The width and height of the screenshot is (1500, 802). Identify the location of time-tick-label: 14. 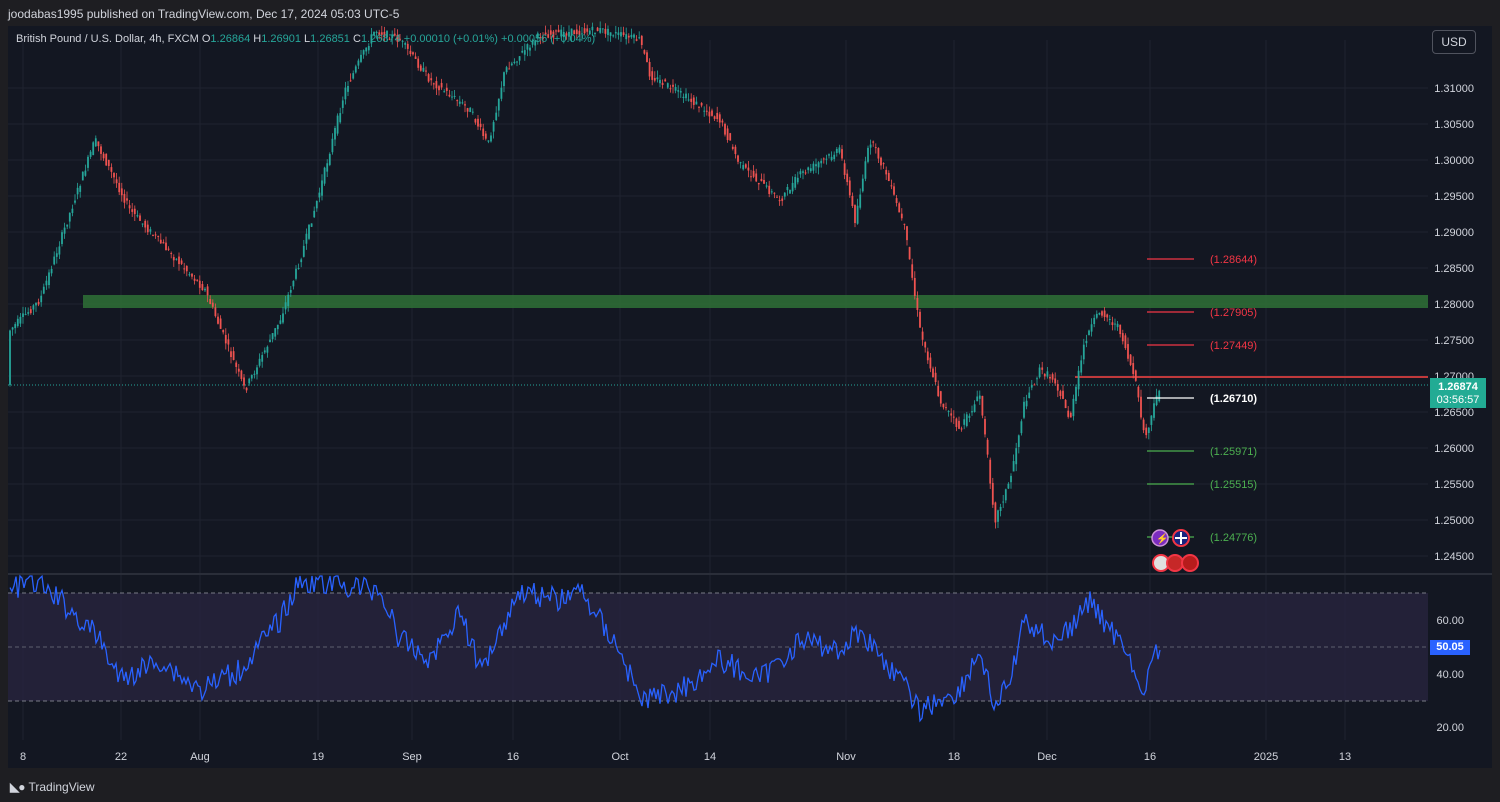
(710, 757).